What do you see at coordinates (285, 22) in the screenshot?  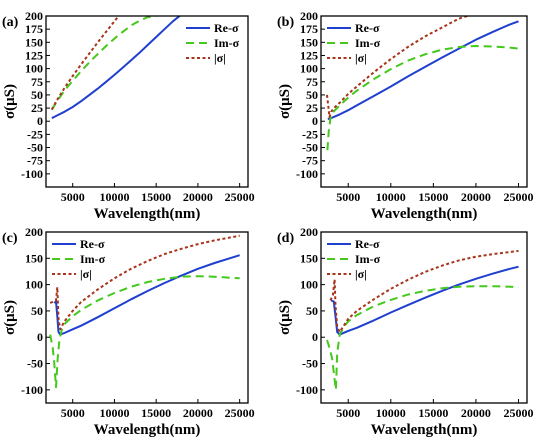 I see `panel-label: (b)` at bounding box center [285, 22].